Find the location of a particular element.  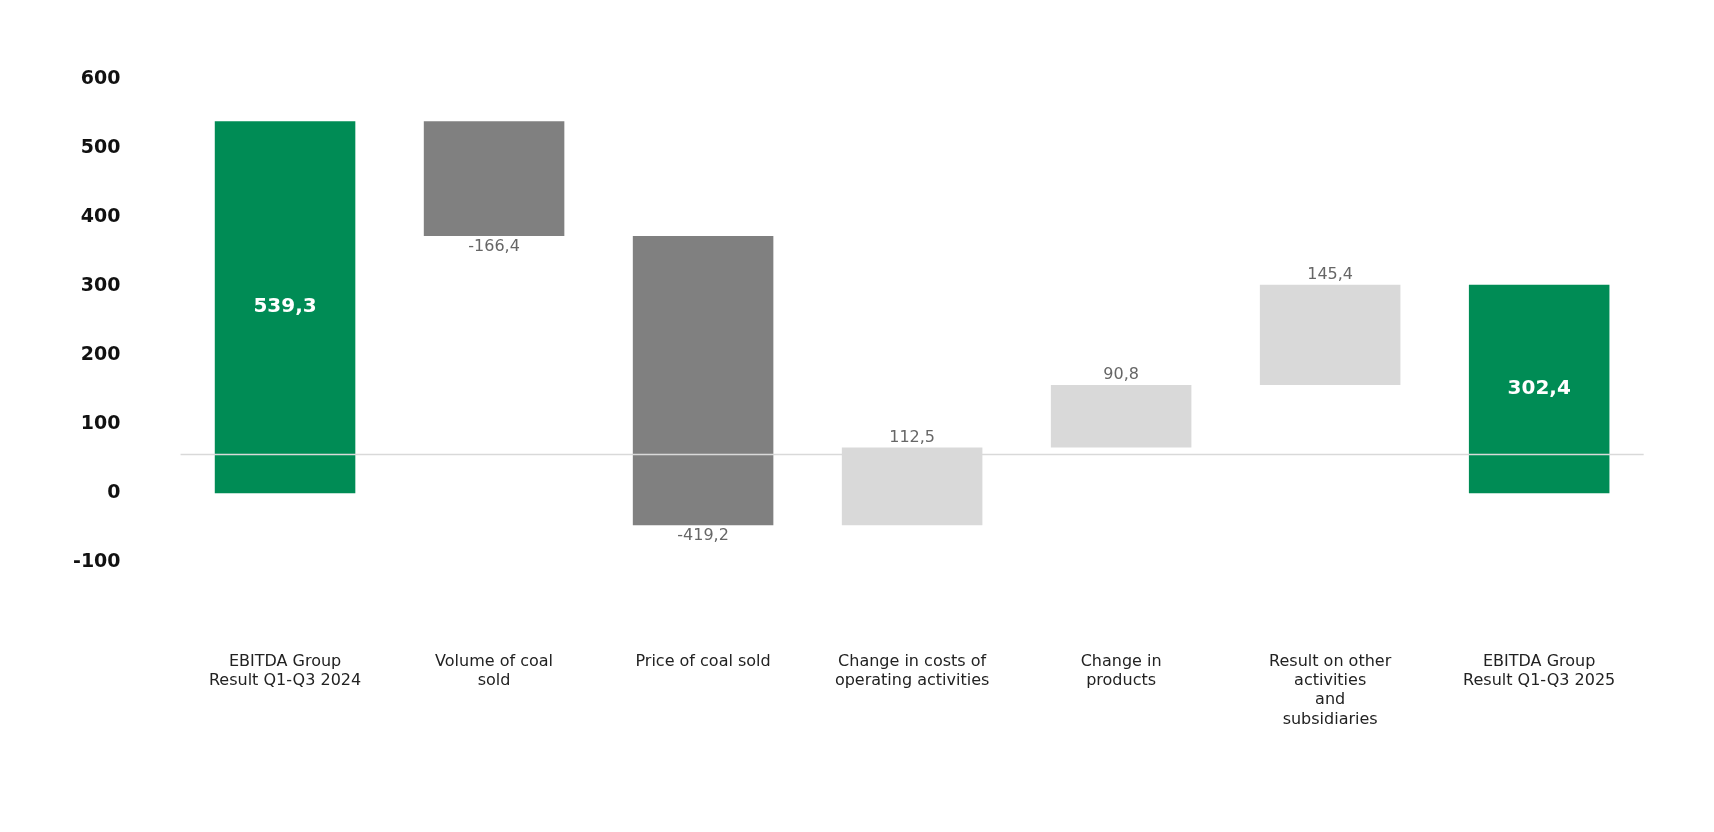

y-tick-label: 0 is located at coordinates (114, 491).